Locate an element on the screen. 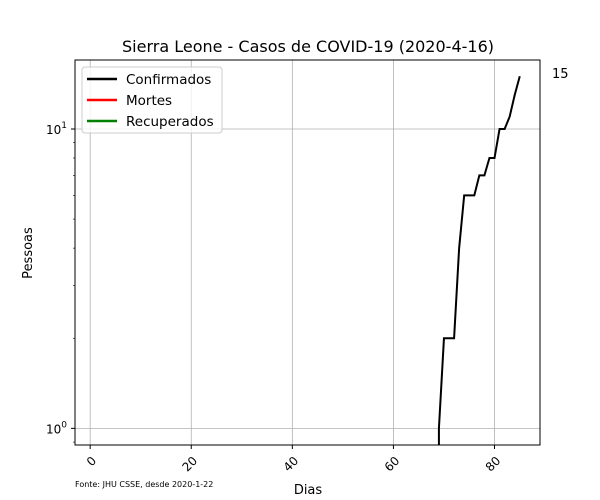 The width and height of the screenshot is (600, 500). legend-box is located at coordinates (152, 100).